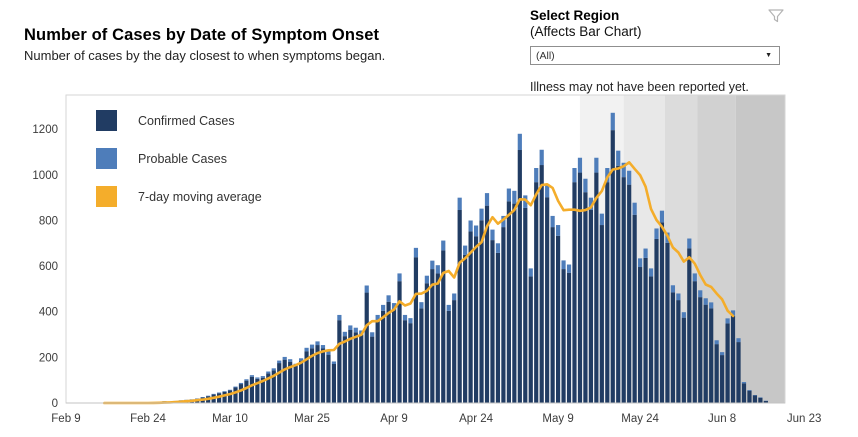 Image resolution: width=858 pixels, height=437 pixels. Describe the element at coordinates (768, 55) in the screenshot. I see `caret-down-icon: ▼` at that location.